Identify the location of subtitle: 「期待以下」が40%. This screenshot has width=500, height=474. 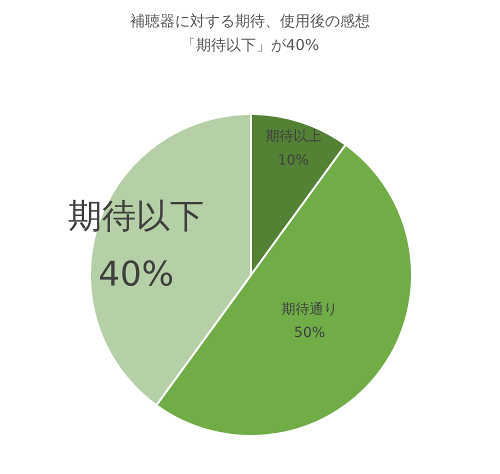
(250, 45).